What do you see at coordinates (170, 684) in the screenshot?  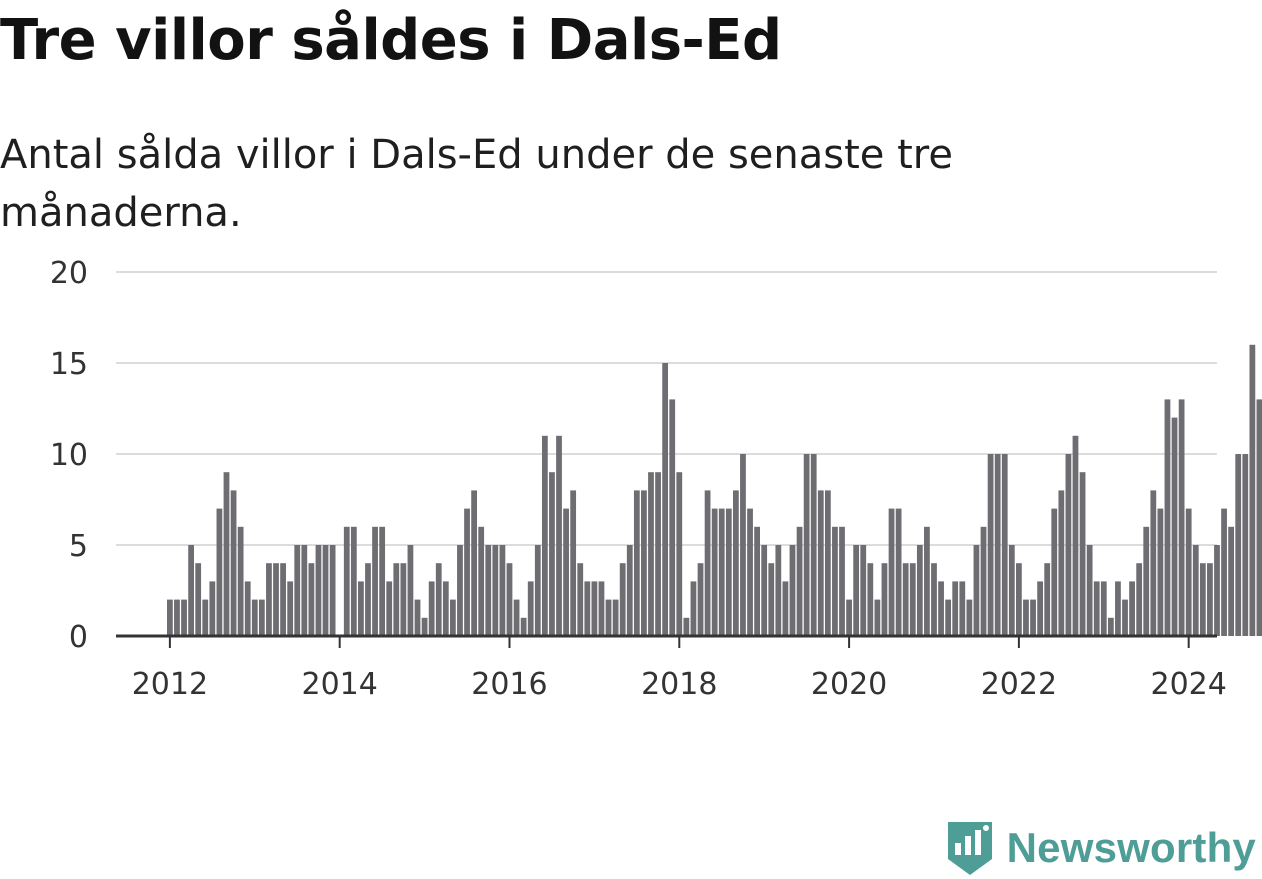 I see `x-tick-label: 2012` at bounding box center [170, 684].